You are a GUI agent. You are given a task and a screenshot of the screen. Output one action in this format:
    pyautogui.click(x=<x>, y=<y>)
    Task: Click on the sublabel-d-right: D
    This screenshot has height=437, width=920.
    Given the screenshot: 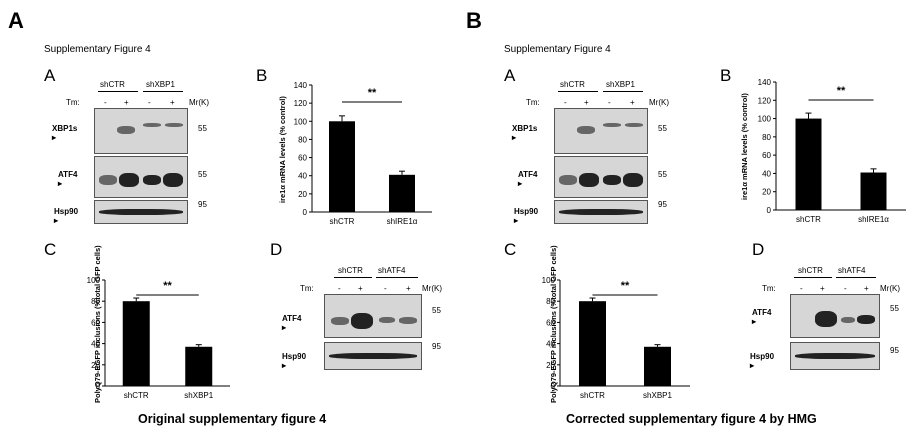 What is the action you would take?
    pyautogui.click(x=758, y=249)
    